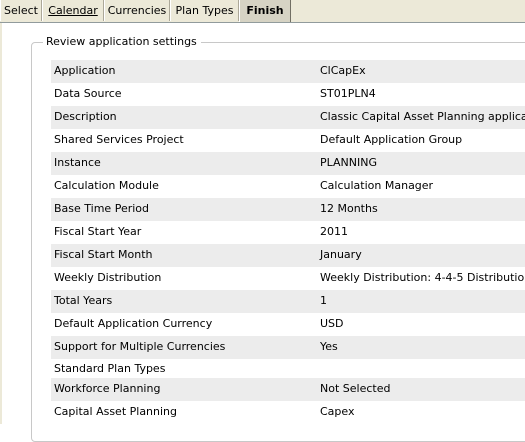 This screenshot has width=525, height=442. Describe the element at coordinates (77, 162) in the screenshot. I see `setting-label: Instance` at that location.